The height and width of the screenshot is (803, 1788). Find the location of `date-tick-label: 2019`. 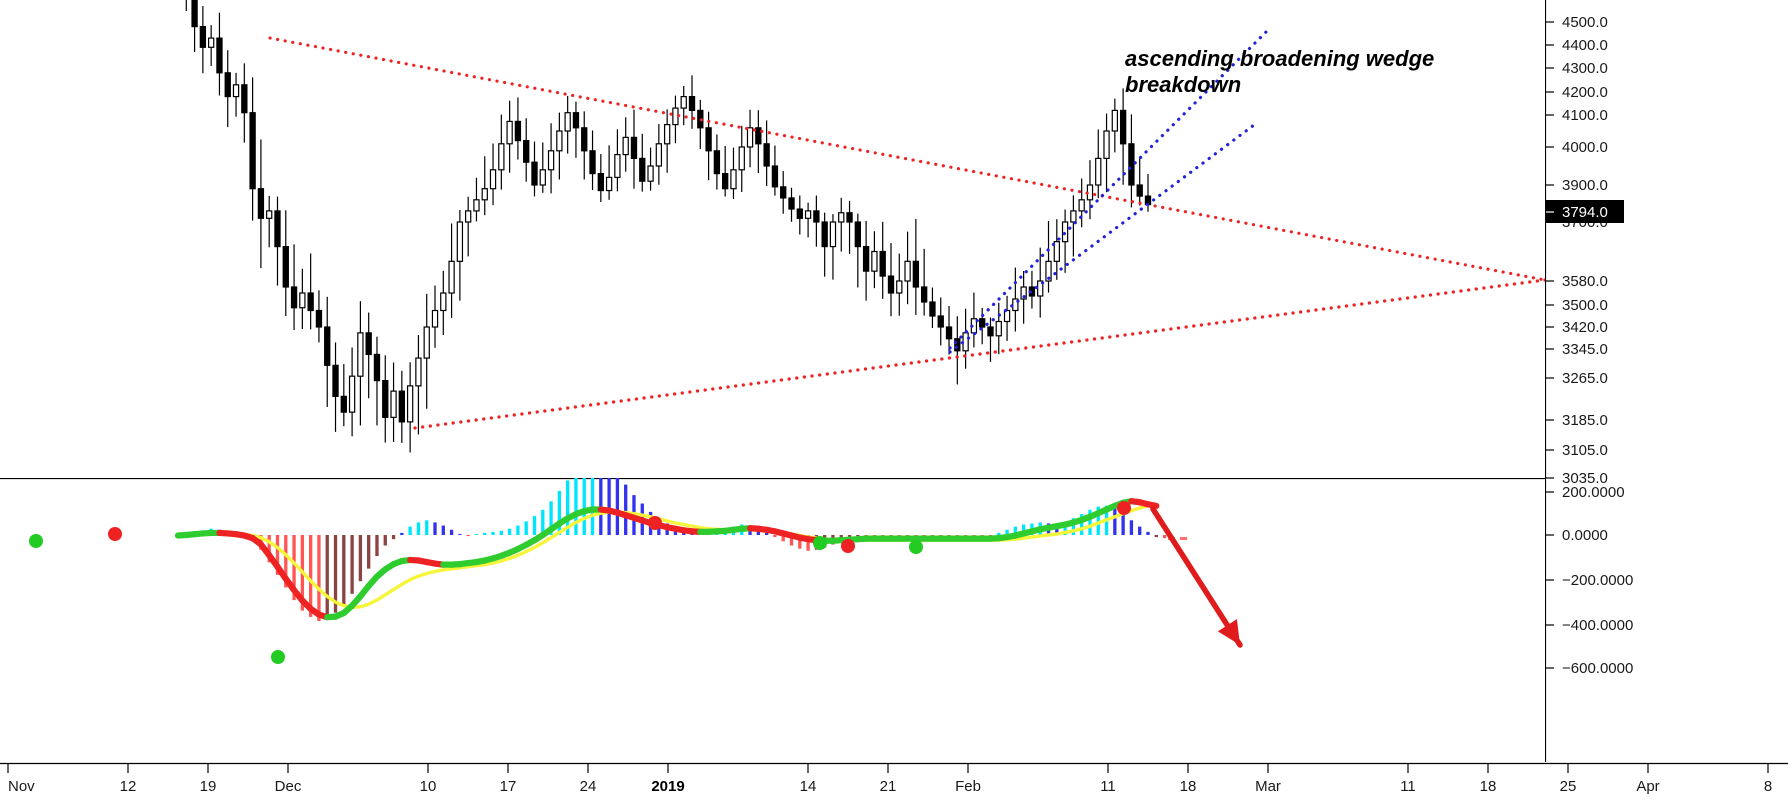

date-tick-label: 2019 is located at coordinates (667, 786).